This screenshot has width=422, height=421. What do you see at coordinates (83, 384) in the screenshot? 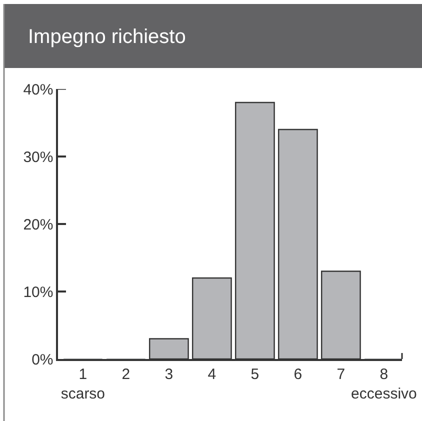
I see `x-tick-label: 1 scarso` at bounding box center [83, 384].